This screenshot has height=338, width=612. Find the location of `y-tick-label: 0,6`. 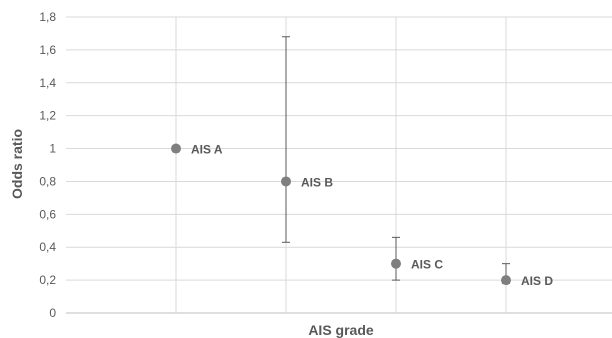

y-tick-label: 0,6 is located at coordinates (47, 214).